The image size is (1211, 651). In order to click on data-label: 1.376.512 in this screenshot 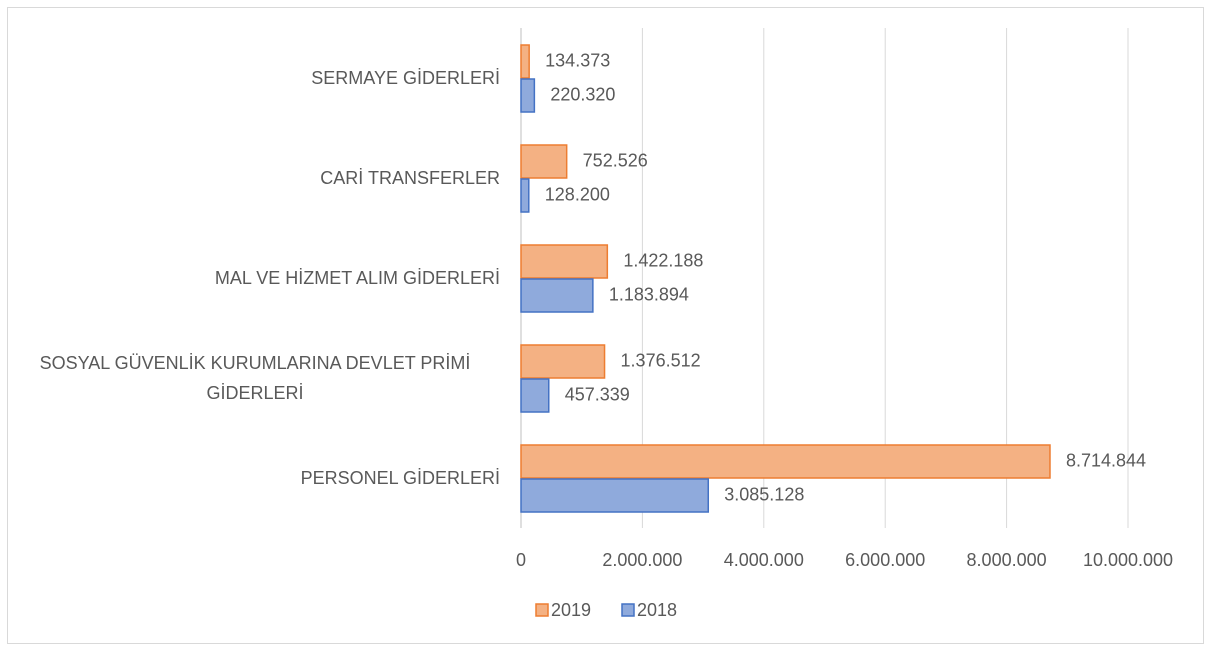, I will do `click(661, 360)`.